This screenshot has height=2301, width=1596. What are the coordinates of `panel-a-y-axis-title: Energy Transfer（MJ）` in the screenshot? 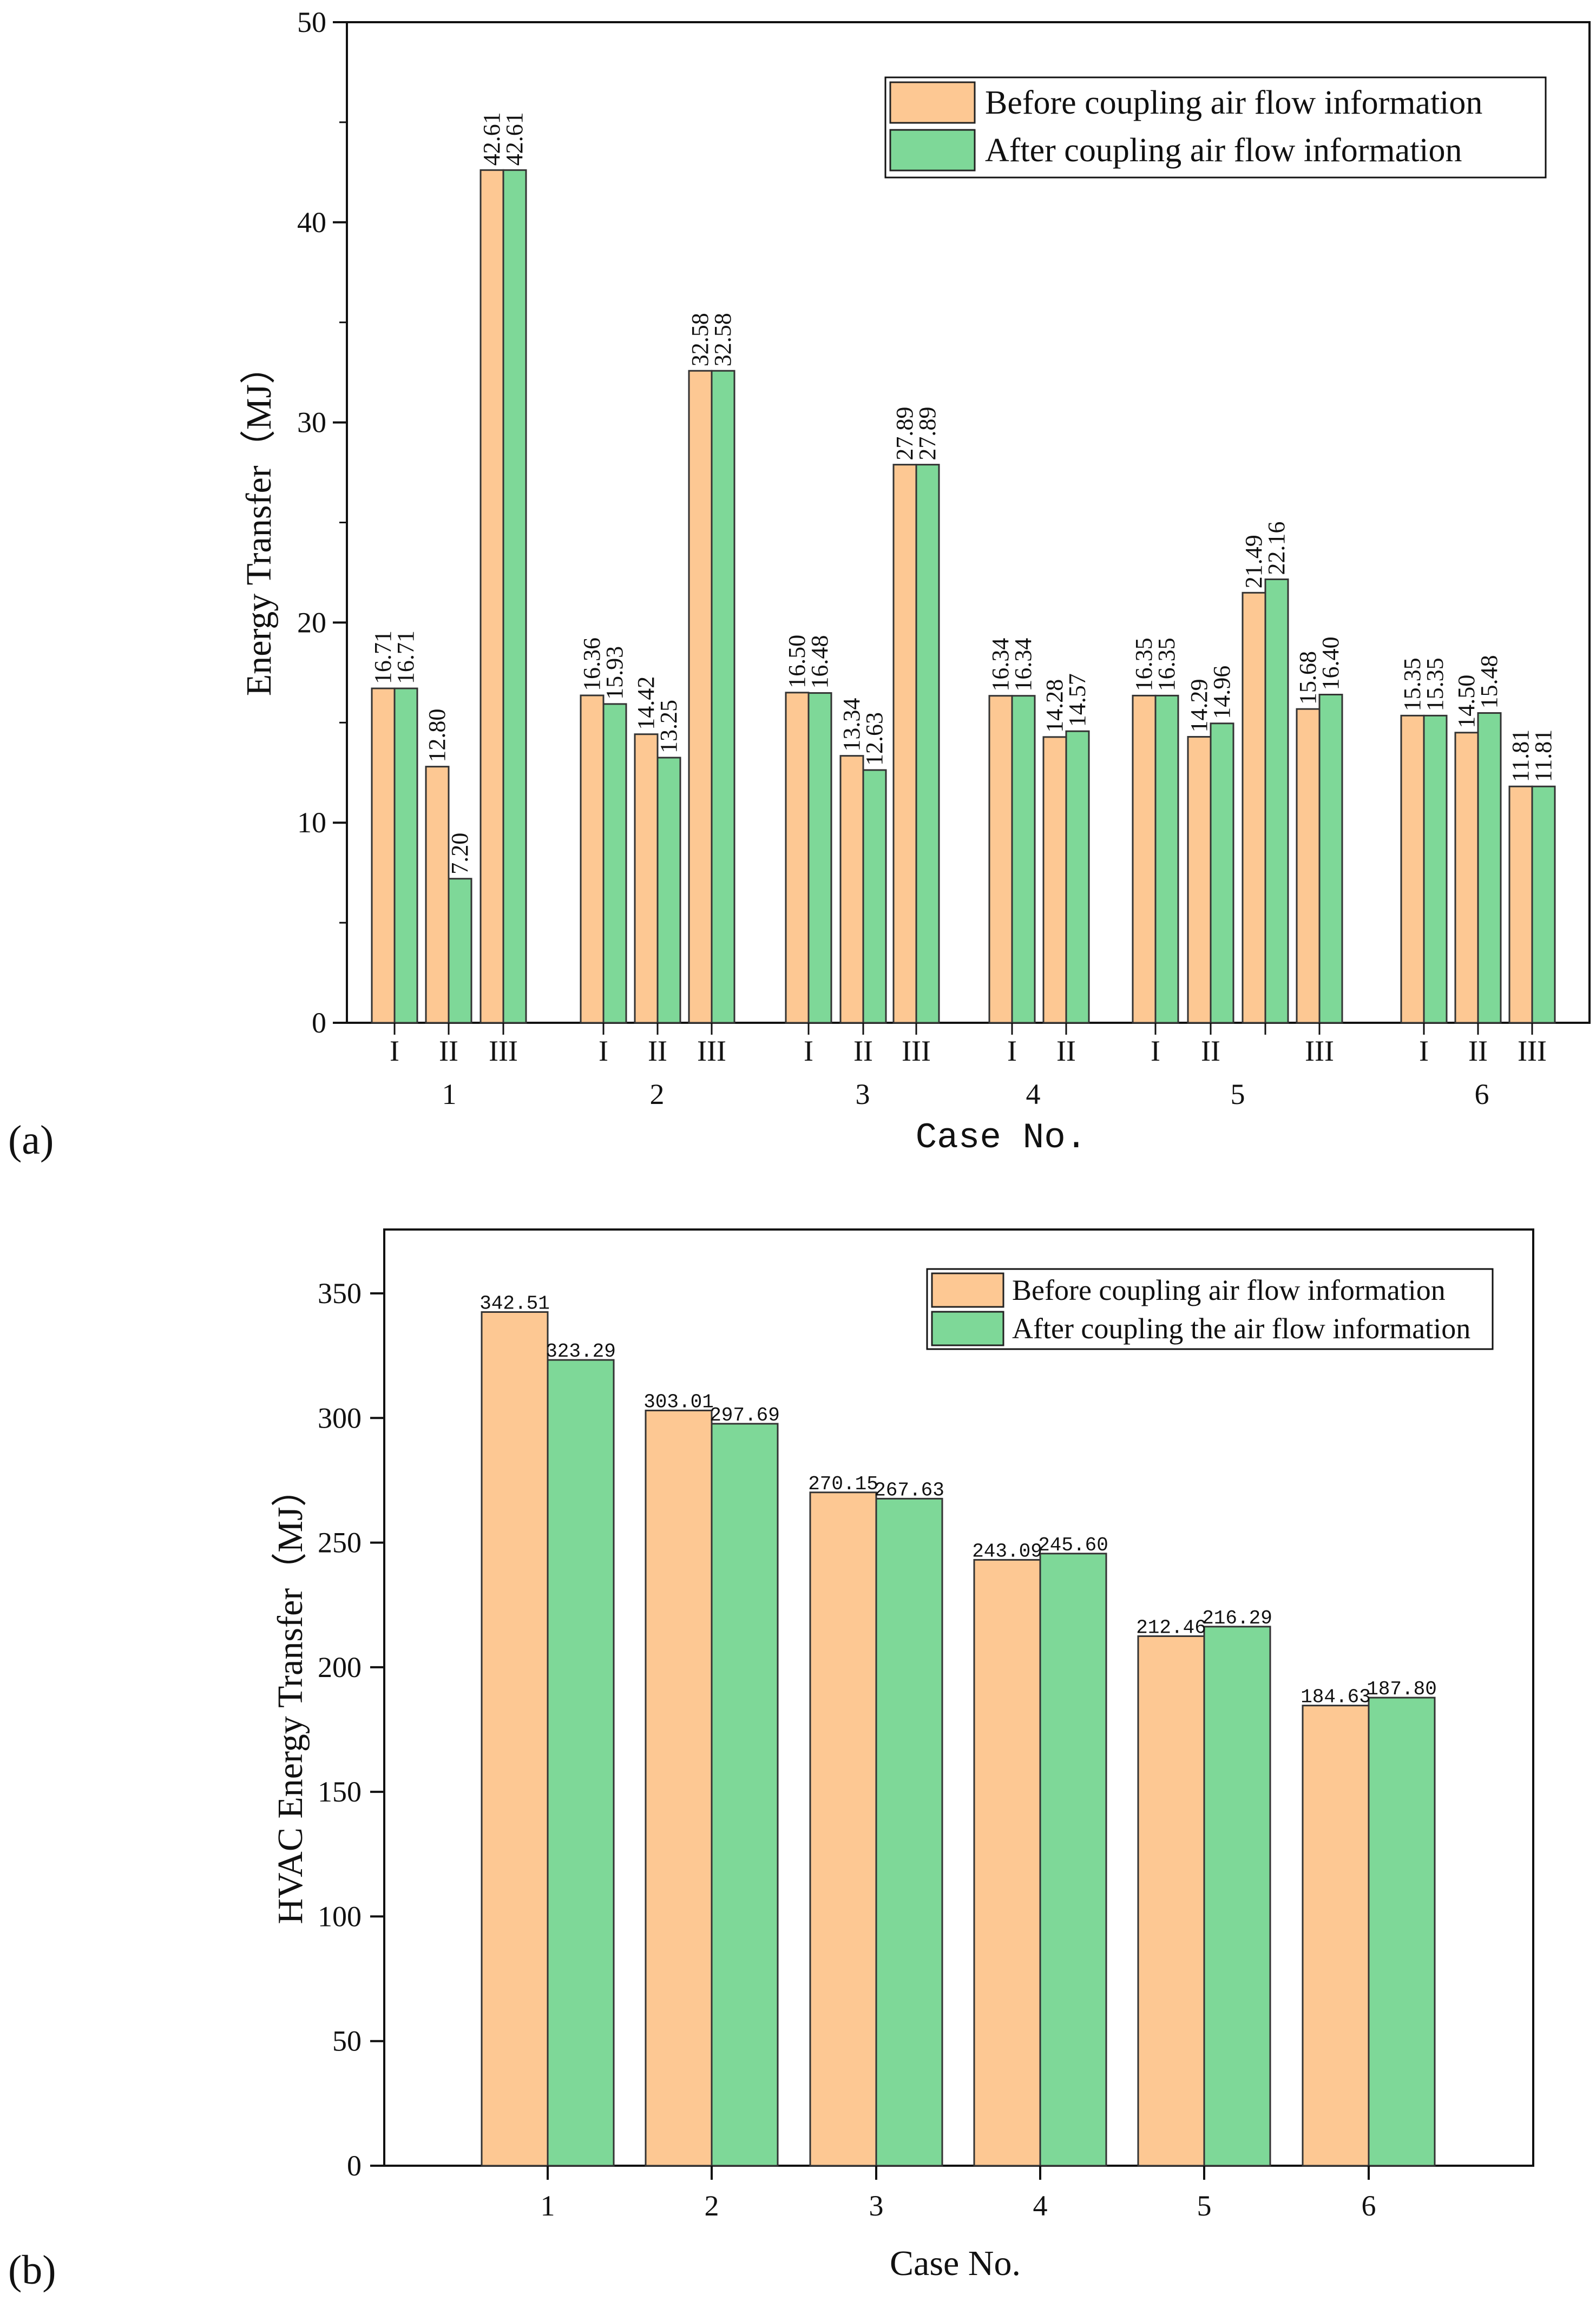 It's located at (259, 522).